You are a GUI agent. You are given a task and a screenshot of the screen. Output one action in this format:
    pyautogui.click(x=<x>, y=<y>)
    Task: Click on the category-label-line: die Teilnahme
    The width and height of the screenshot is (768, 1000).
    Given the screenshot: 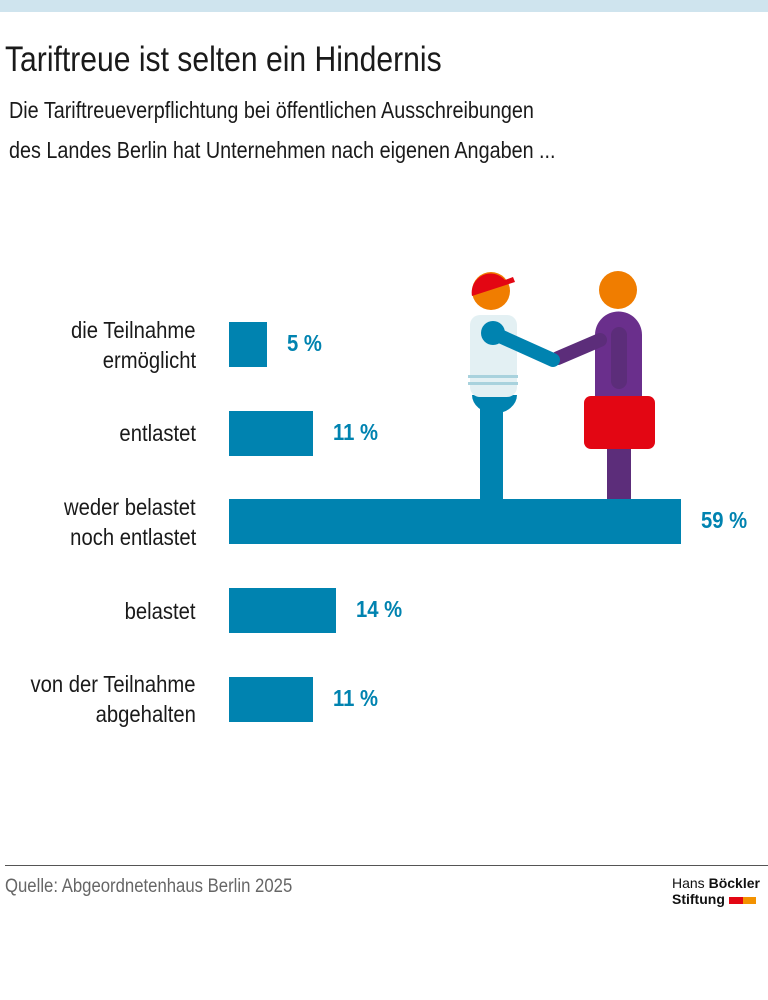 What is the action you would take?
    pyautogui.click(x=133, y=329)
    